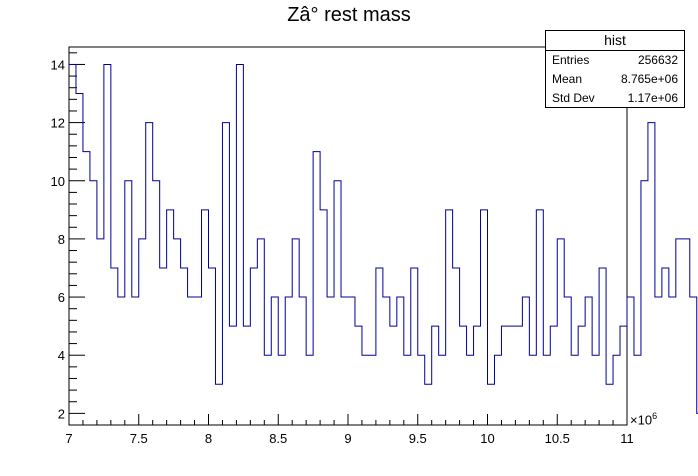  What do you see at coordinates (652, 98) in the screenshot?
I see `stats-value: 1.17e+06` at bounding box center [652, 98].